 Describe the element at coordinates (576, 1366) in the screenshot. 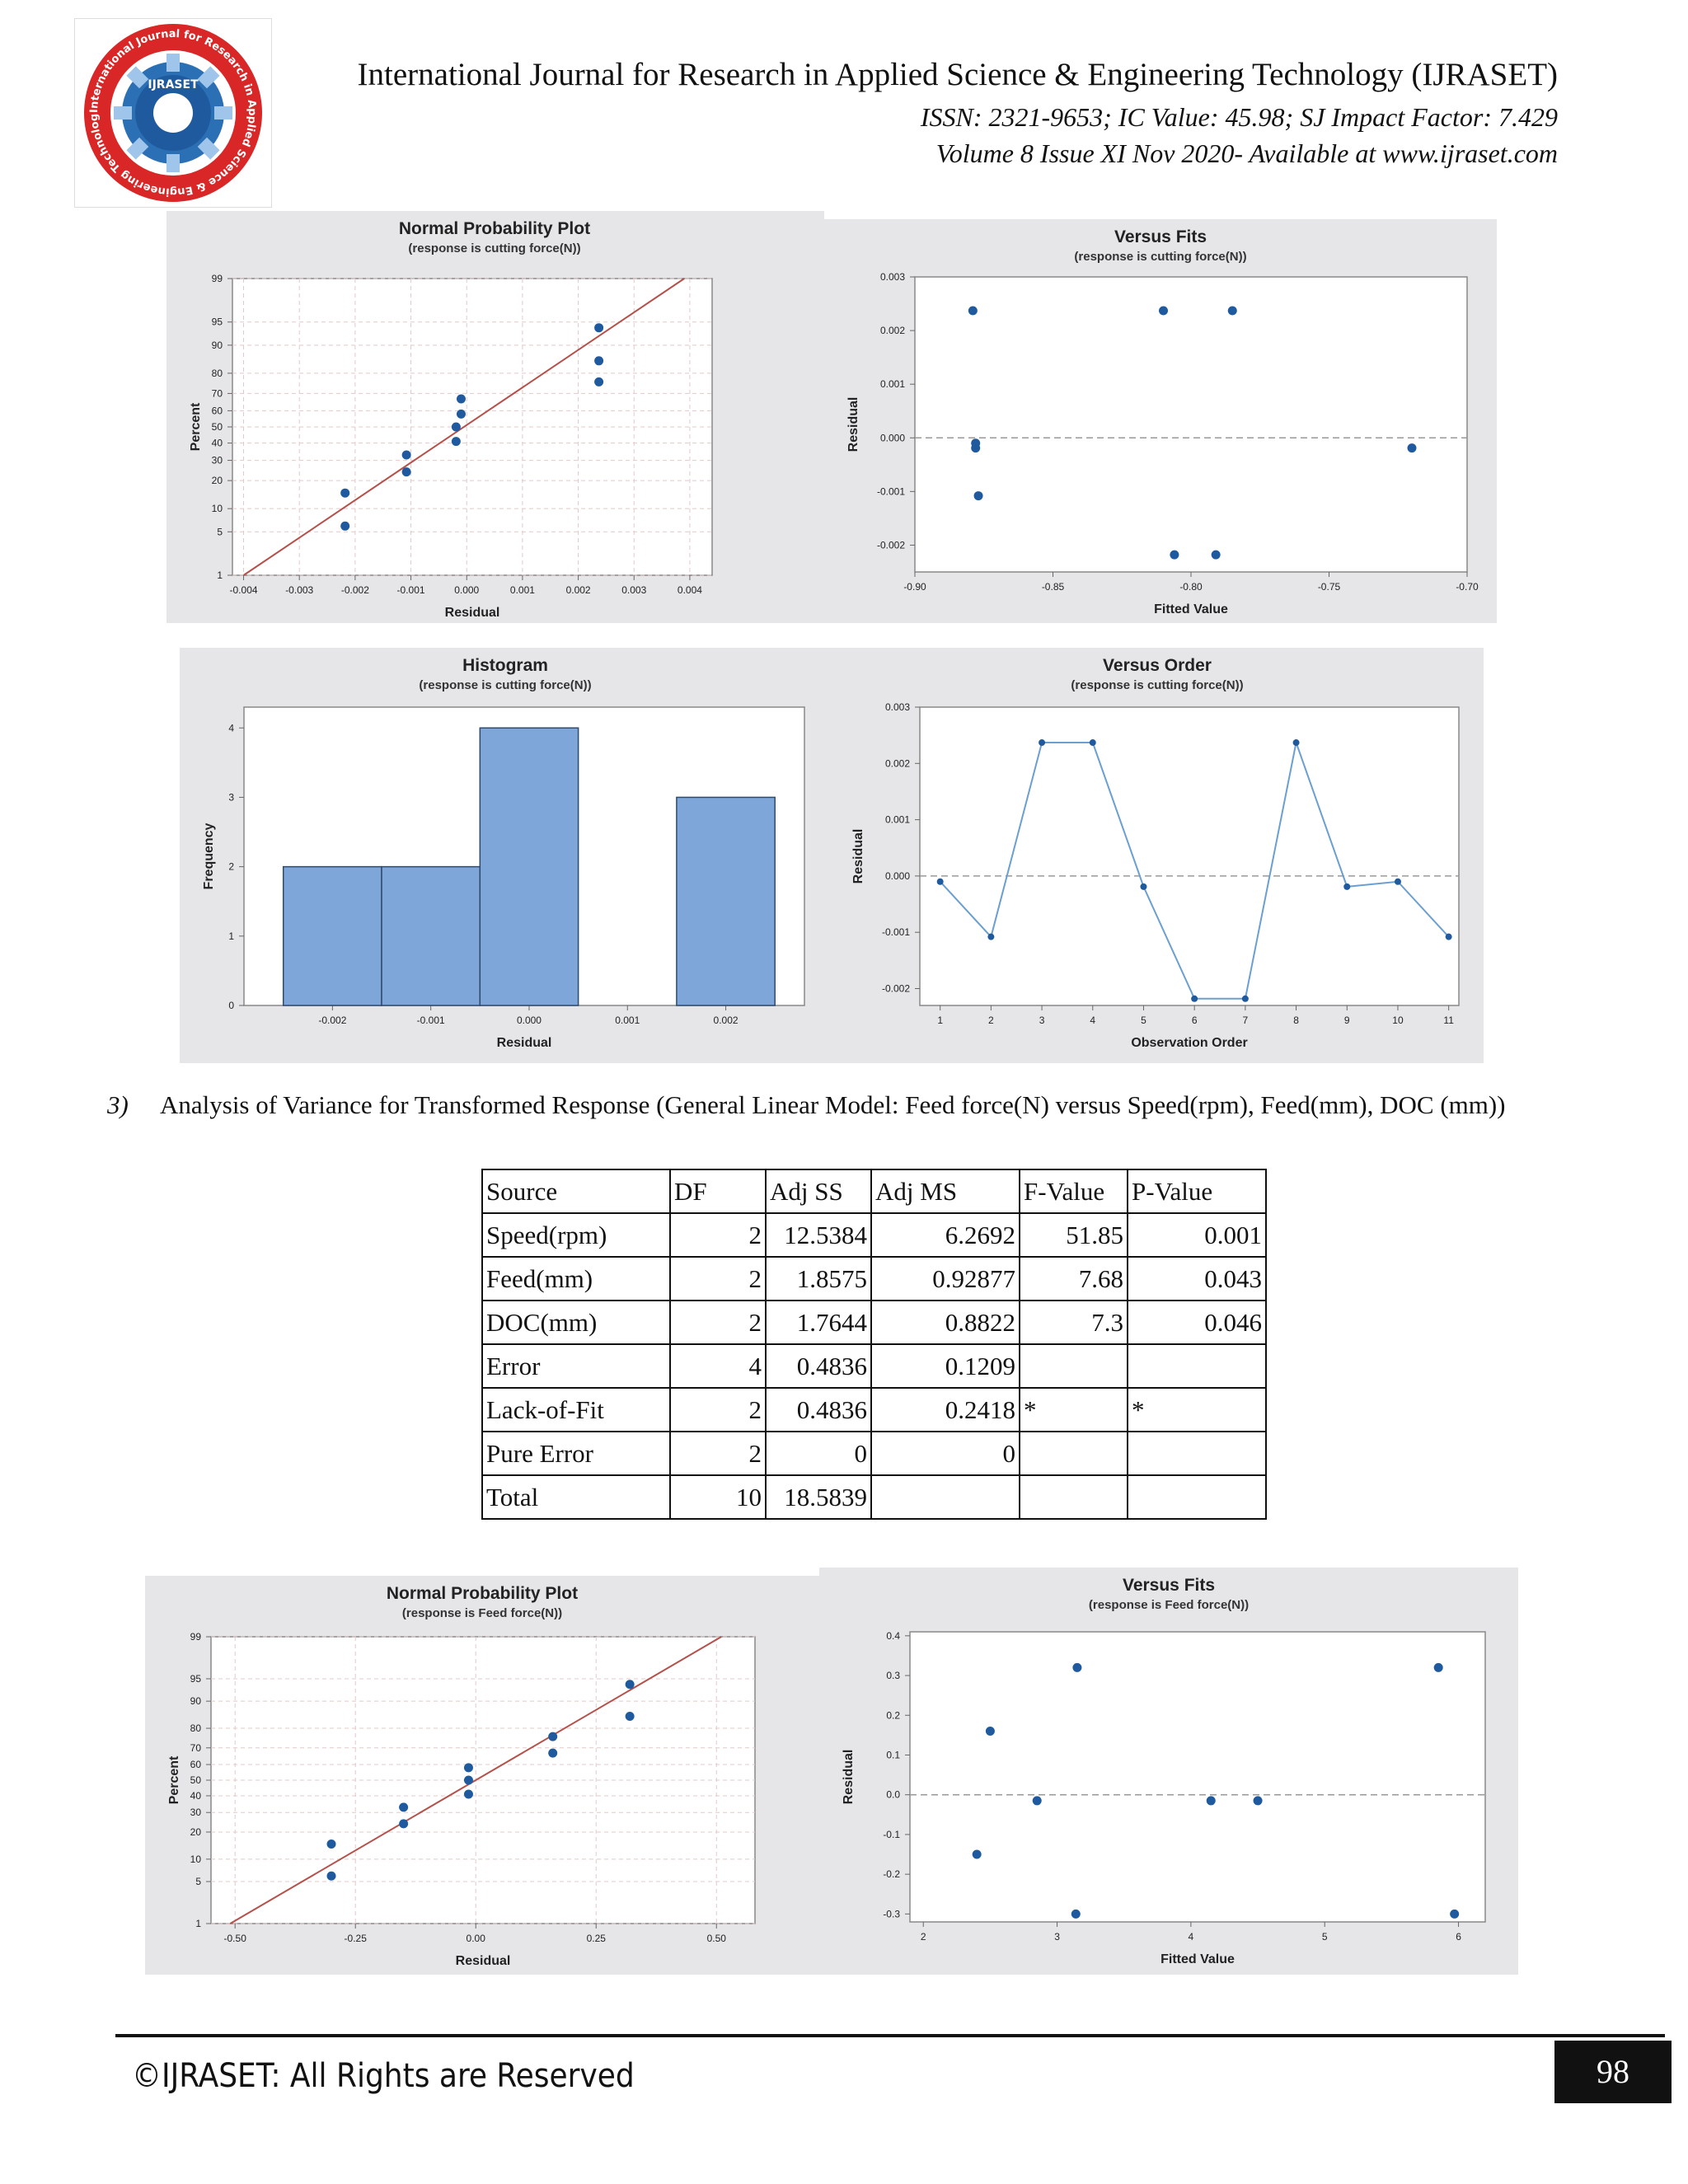

I see `anova-cell: Error` at that location.